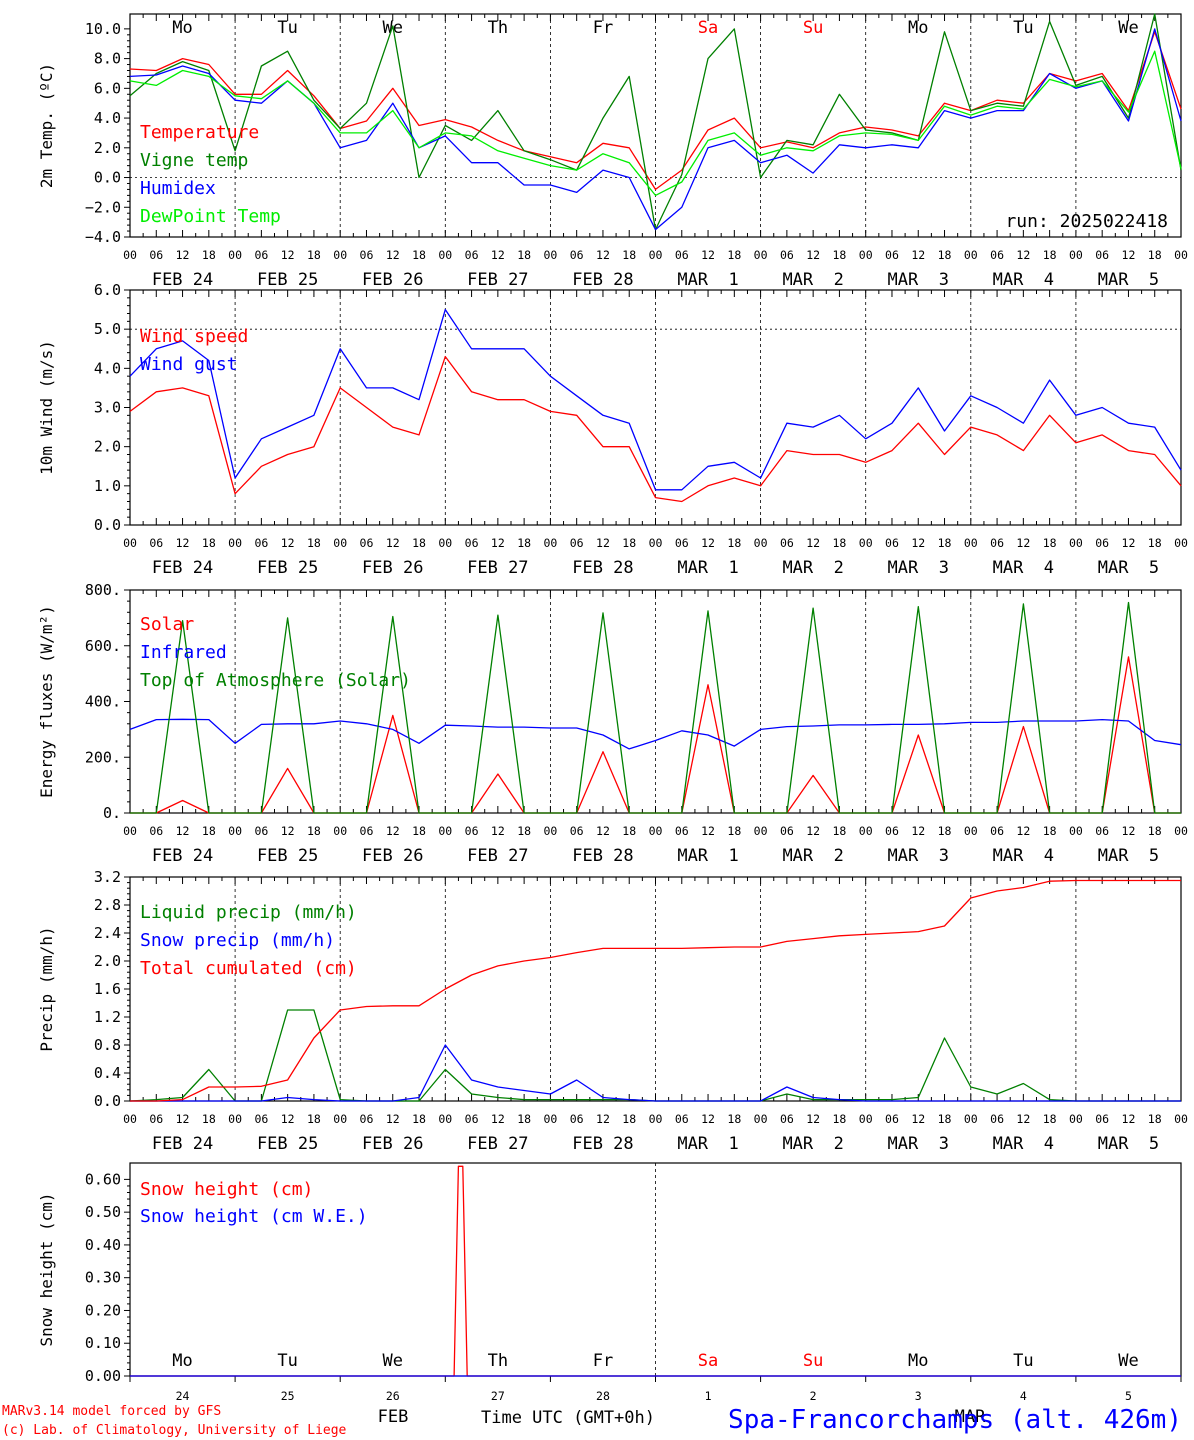  What do you see at coordinates (103, 702) in the screenshot?
I see `y-tick-label: 400.` at bounding box center [103, 702].